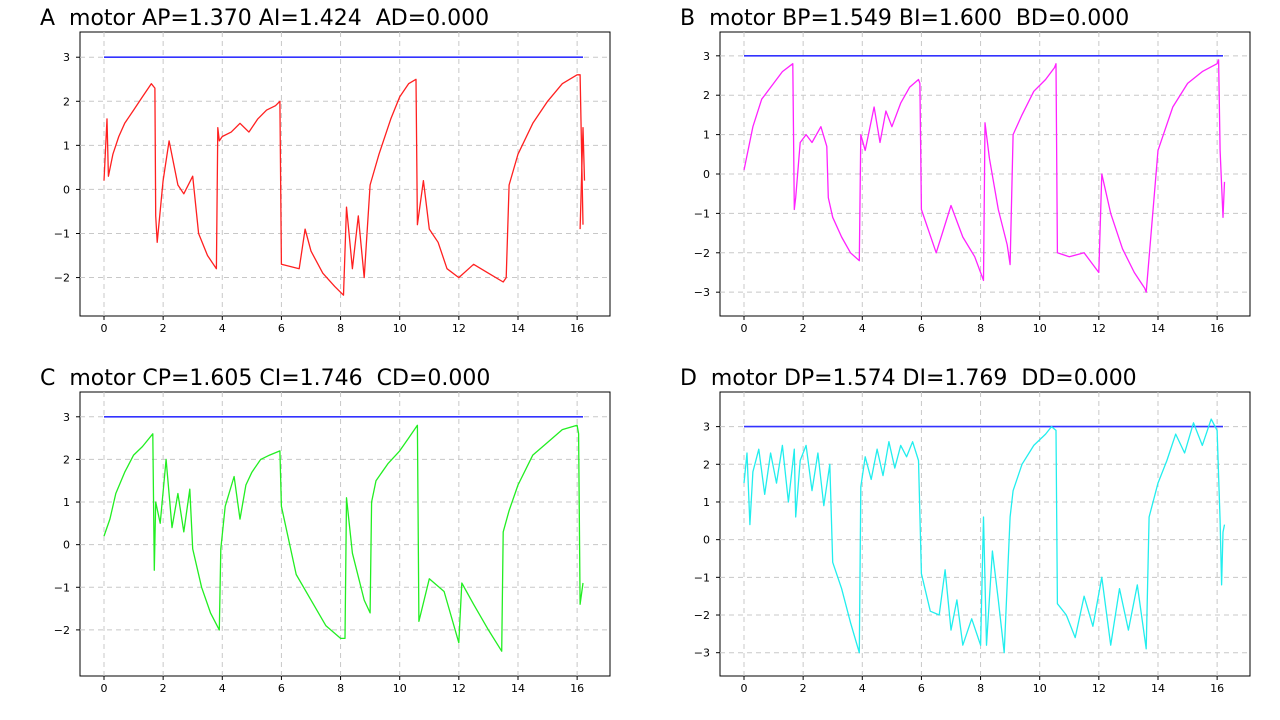  Describe the element at coordinates (905, 18) in the screenshot. I see `chart-title: B motor BP=1.549 BI=1.600 BD=0.000` at that location.